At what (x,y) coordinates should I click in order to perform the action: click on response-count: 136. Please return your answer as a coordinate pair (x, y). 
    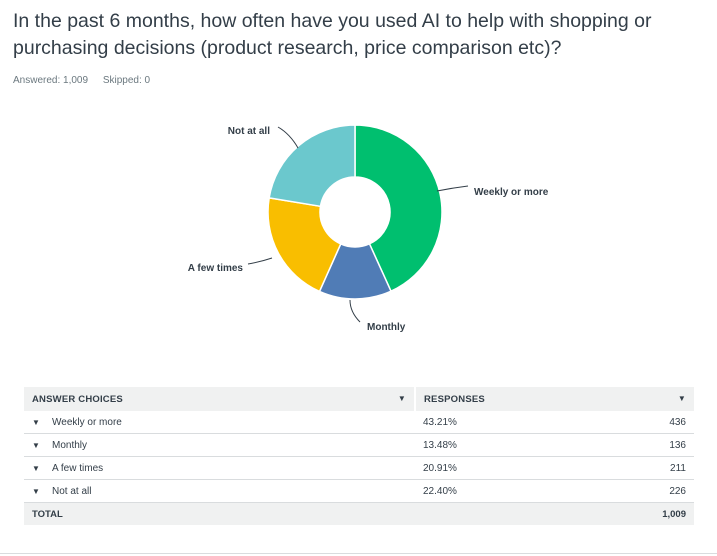
    Looking at the image, I should click on (632, 445).